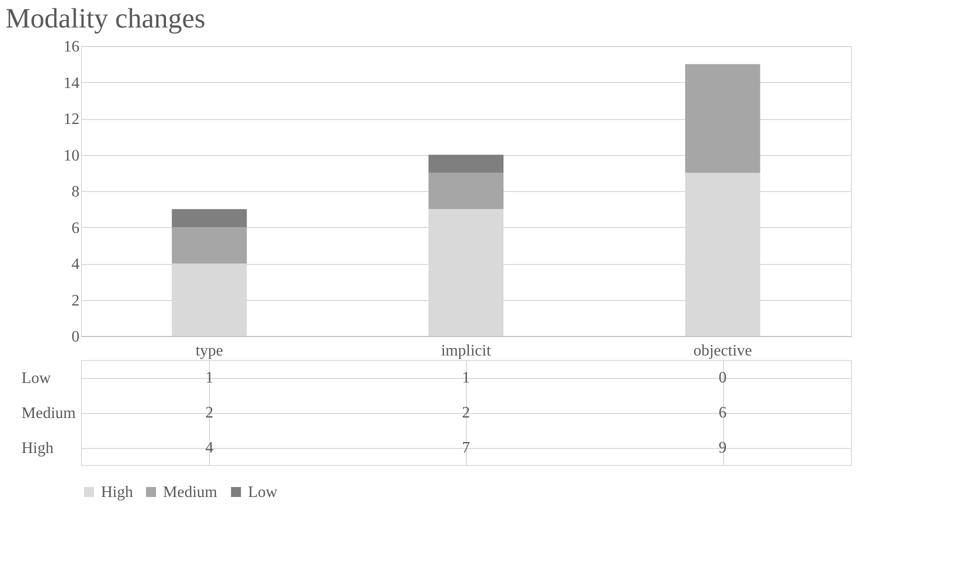 This screenshot has height=579, width=955. Describe the element at coordinates (76, 301) in the screenshot. I see `y-tick-label: 2` at that location.